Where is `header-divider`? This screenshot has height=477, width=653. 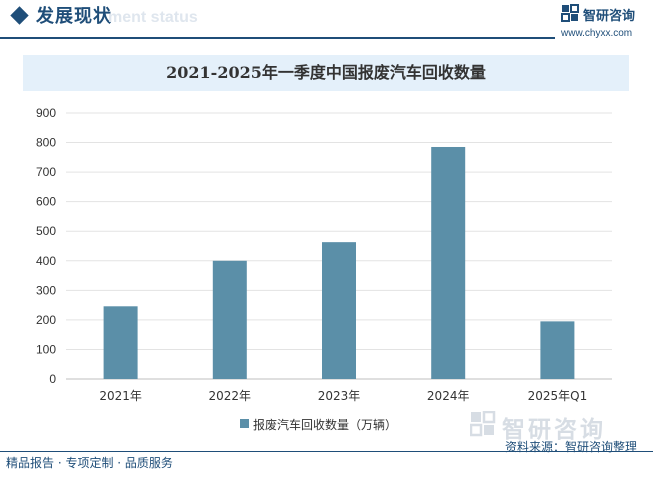
header-divider is located at coordinates (277, 38).